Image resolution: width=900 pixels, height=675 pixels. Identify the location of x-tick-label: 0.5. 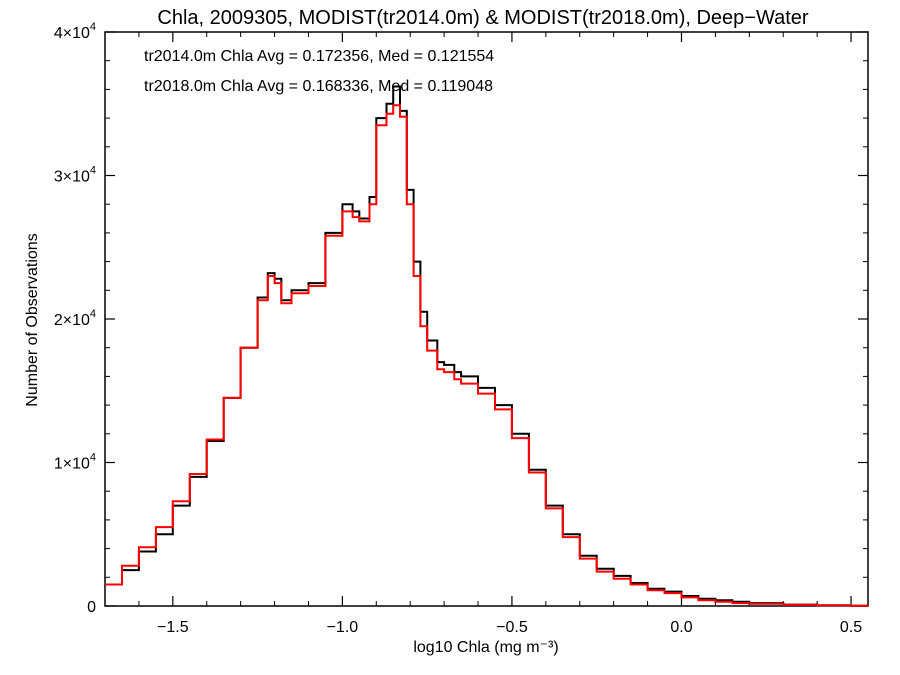
(851, 627).